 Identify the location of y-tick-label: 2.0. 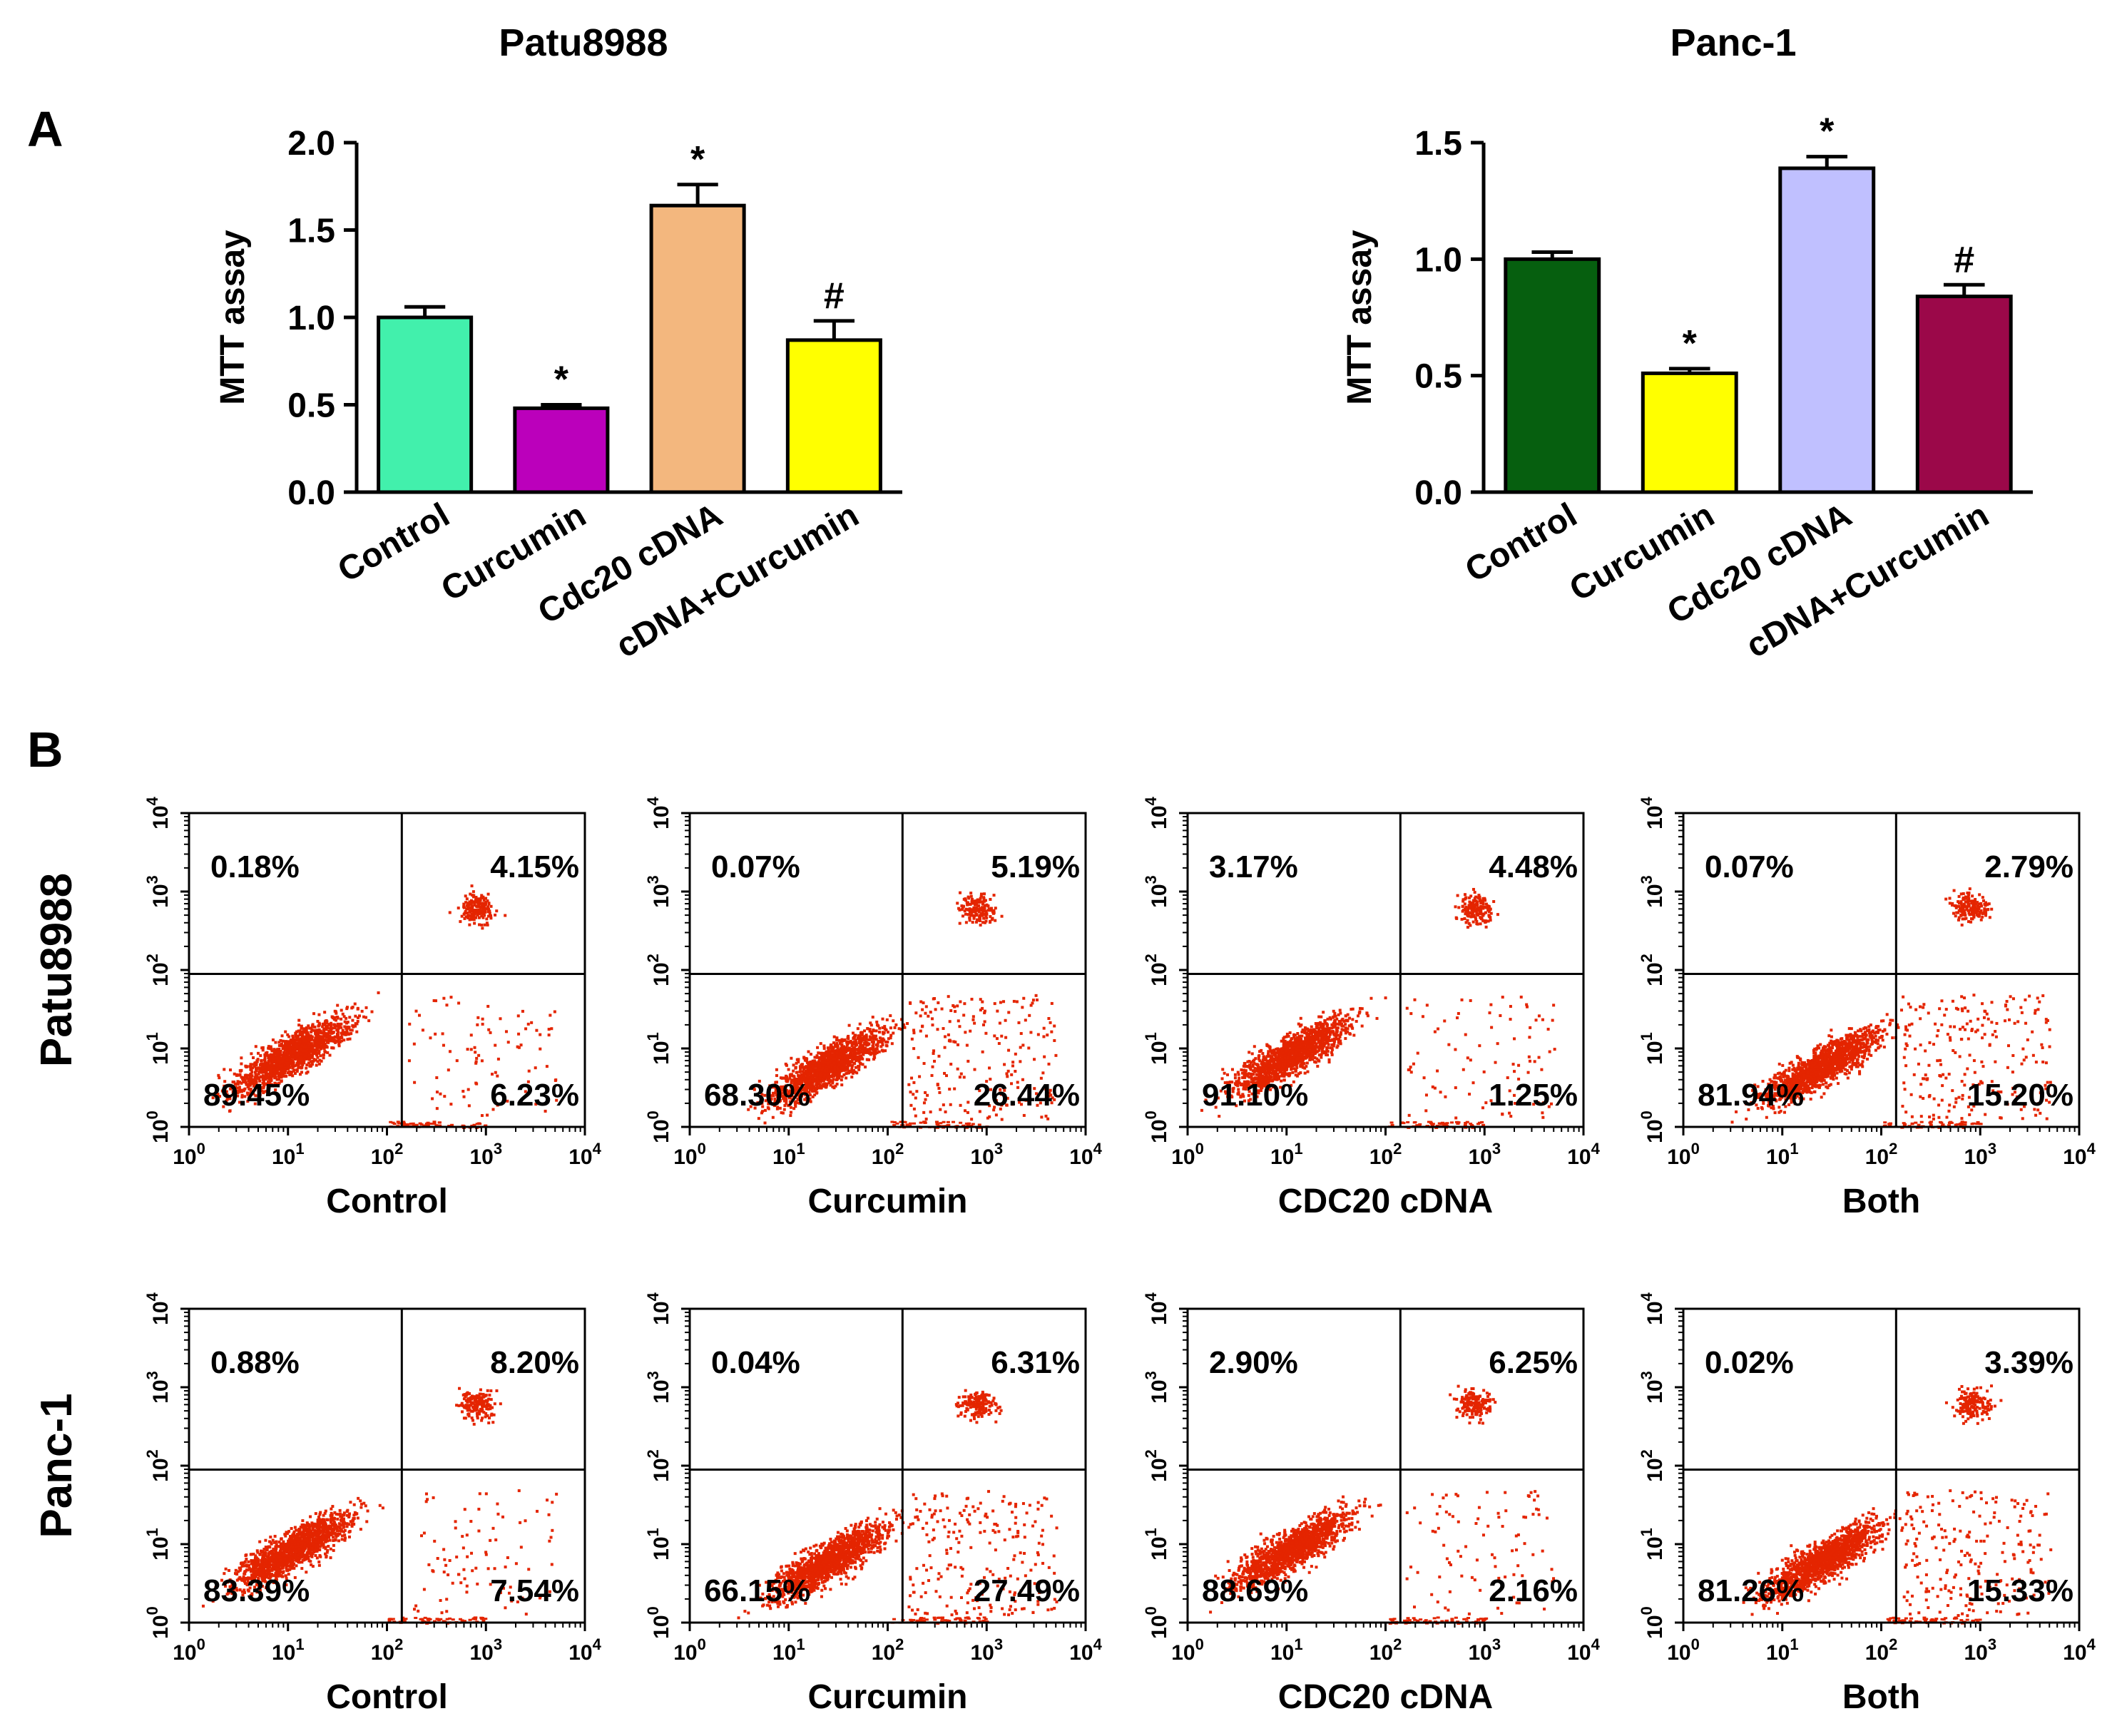
(311, 144).